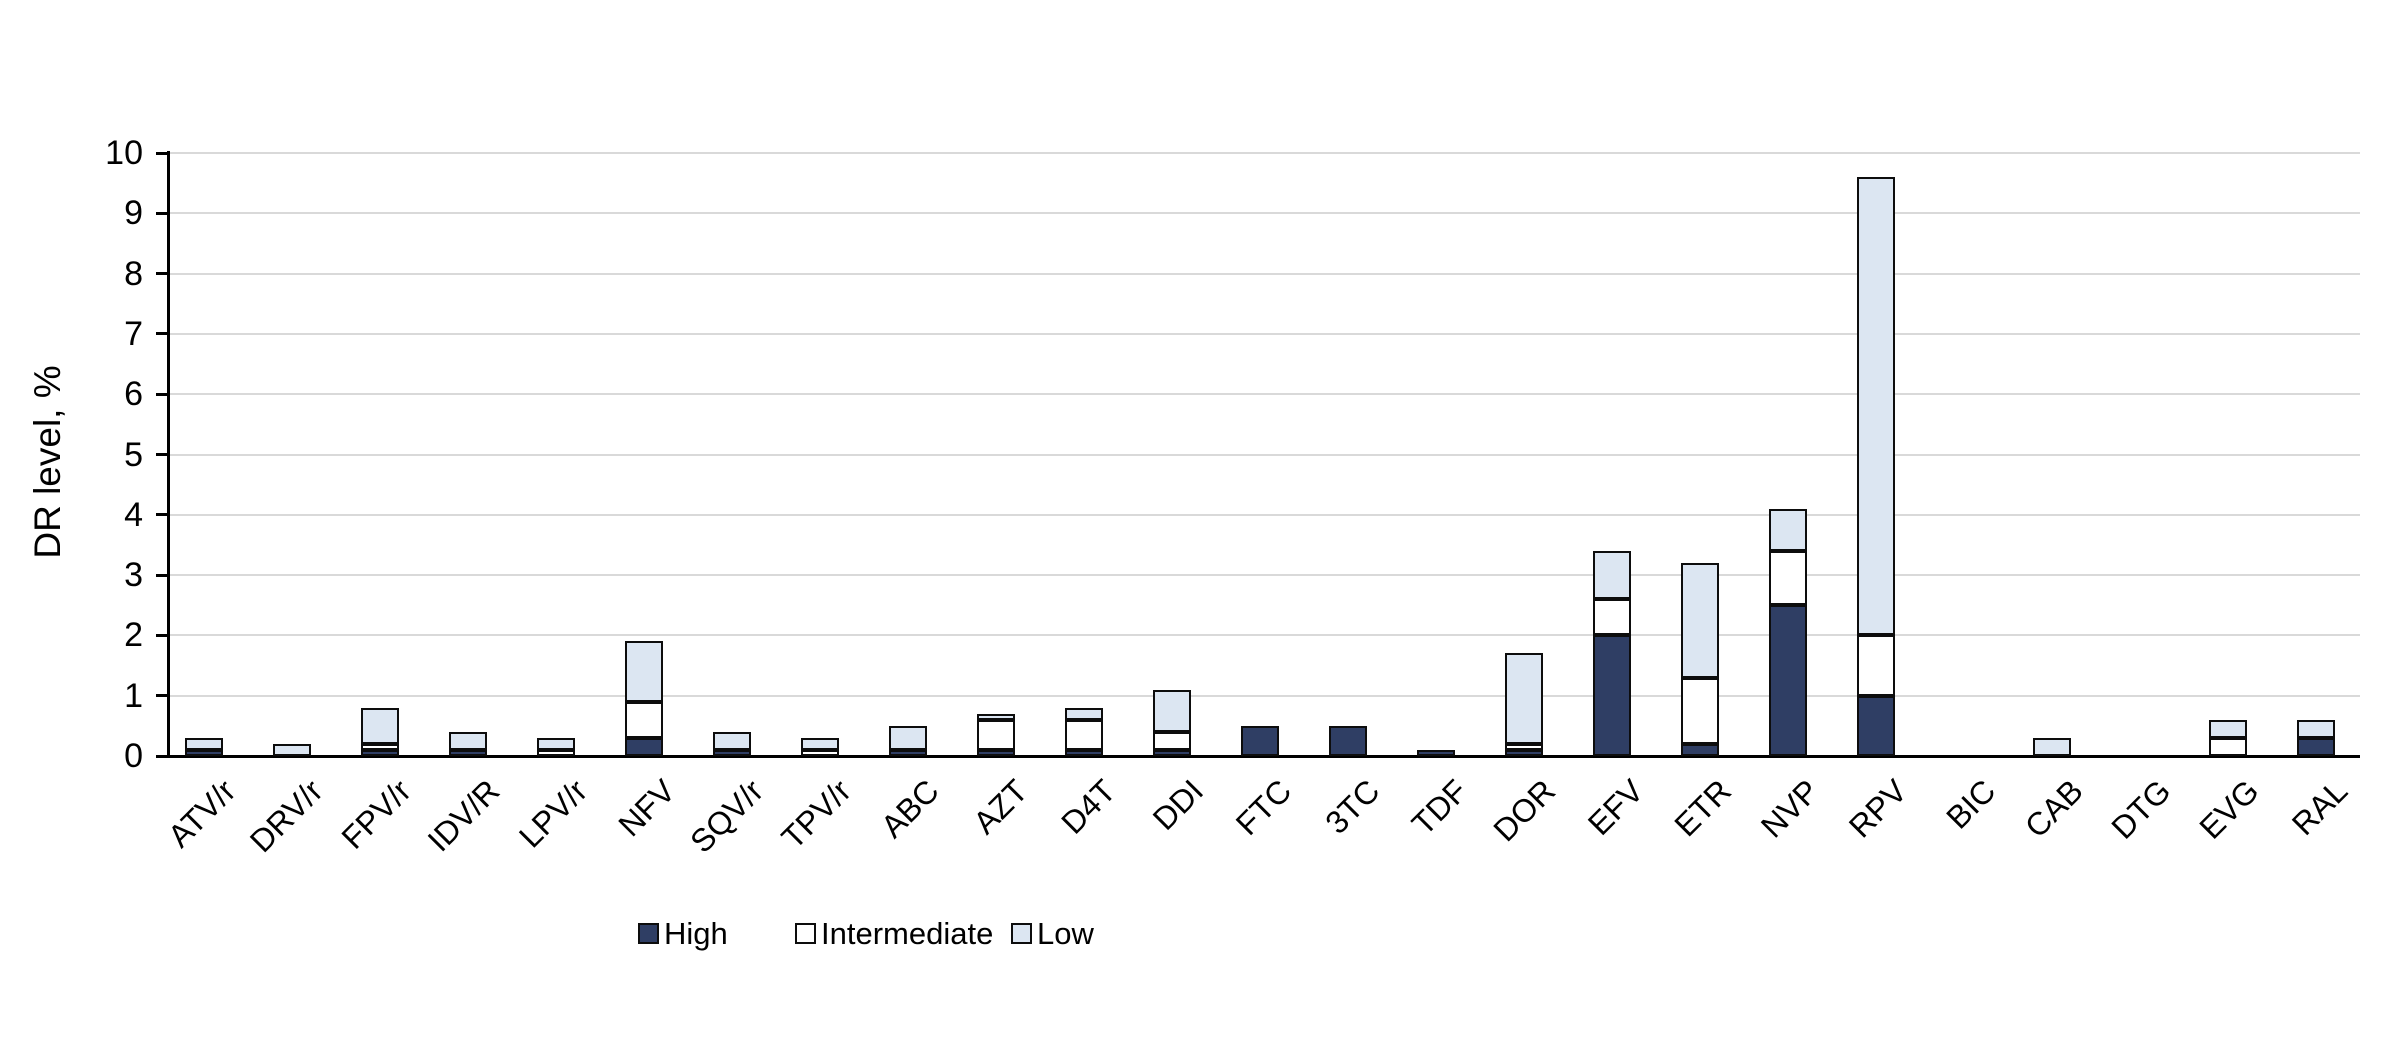 The width and height of the screenshot is (2396, 1056). What do you see at coordinates (1970, 804) in the screenshot?
I see `x-category-label: BIC` at bounding box center [1970, 804].